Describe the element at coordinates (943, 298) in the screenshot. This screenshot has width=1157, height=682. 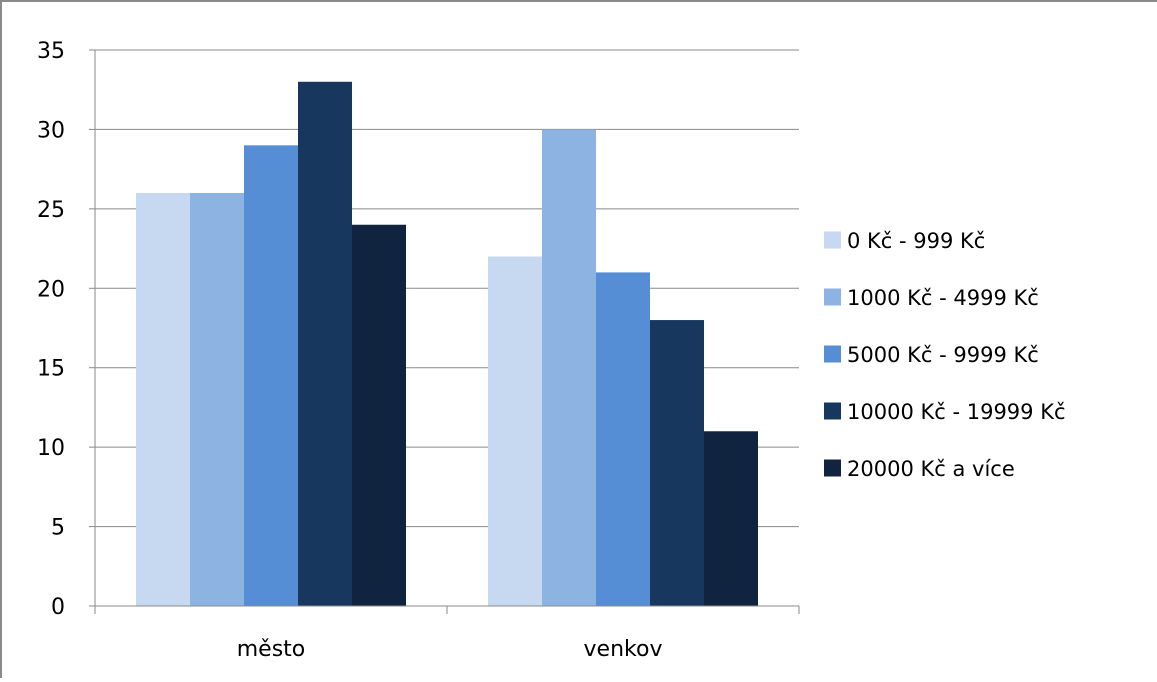
I see `legend-label: 1000 Kč - 4999 Kč` at that location.